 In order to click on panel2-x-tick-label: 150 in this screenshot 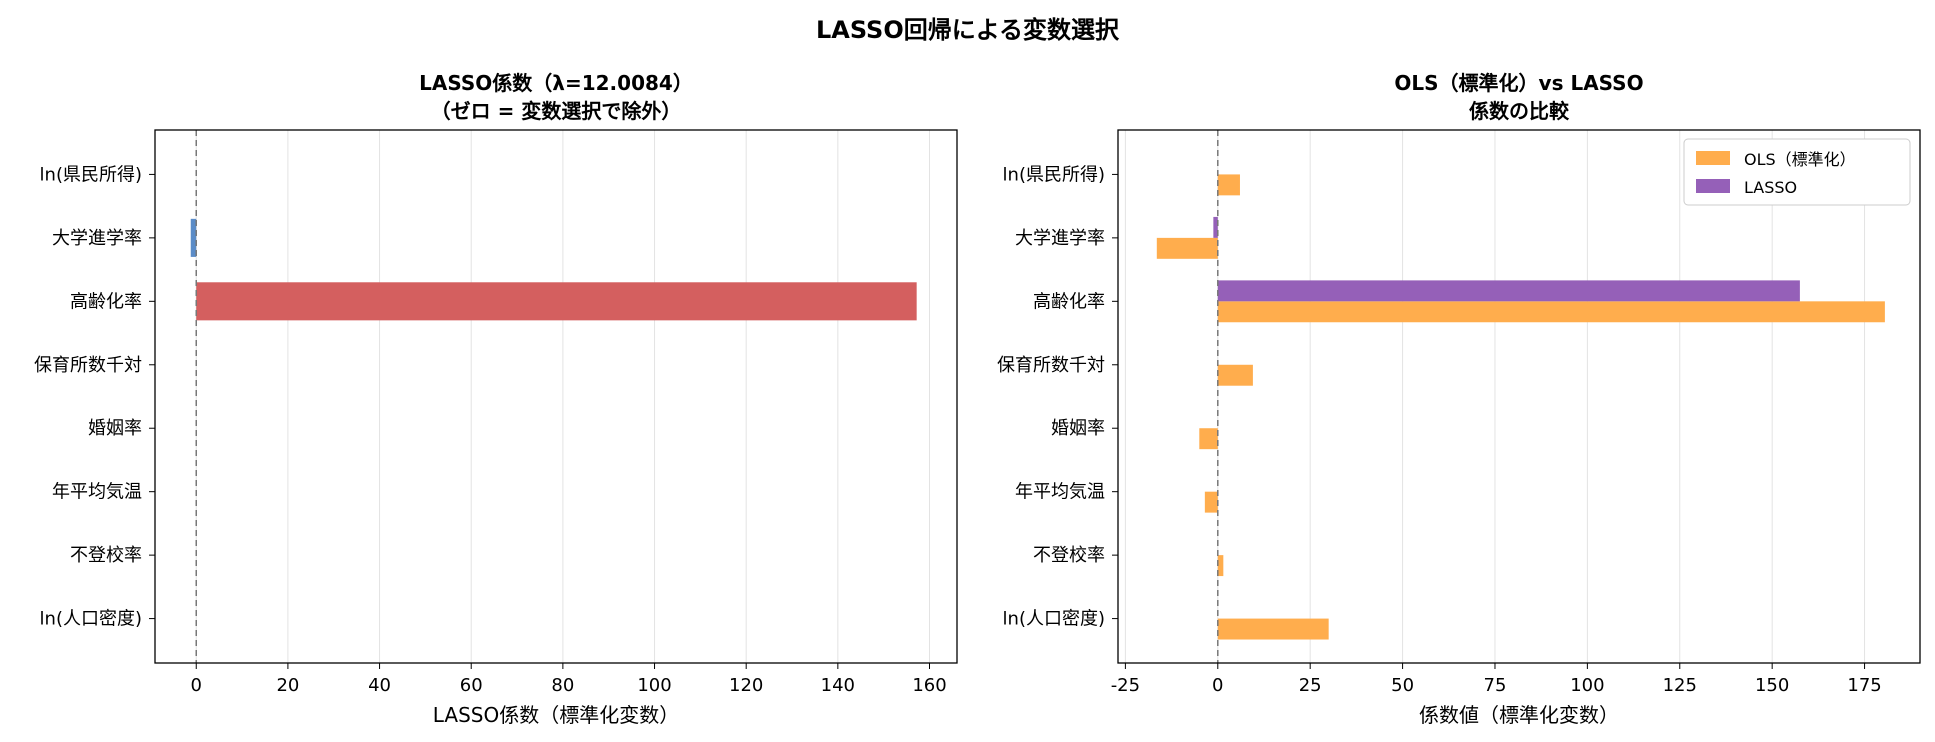, I will do `click(1772, 685)`.